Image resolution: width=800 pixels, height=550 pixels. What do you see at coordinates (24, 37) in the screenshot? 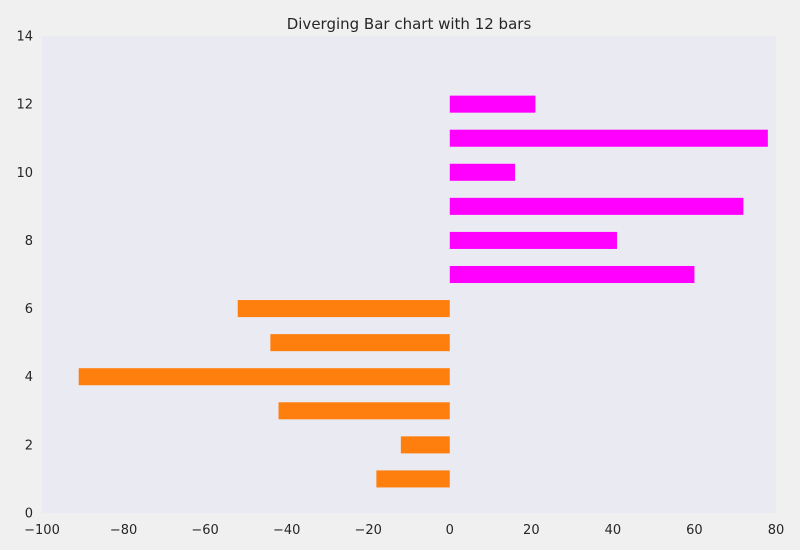
I see `y-tick-label: 14` at bounding box center [24, 37].